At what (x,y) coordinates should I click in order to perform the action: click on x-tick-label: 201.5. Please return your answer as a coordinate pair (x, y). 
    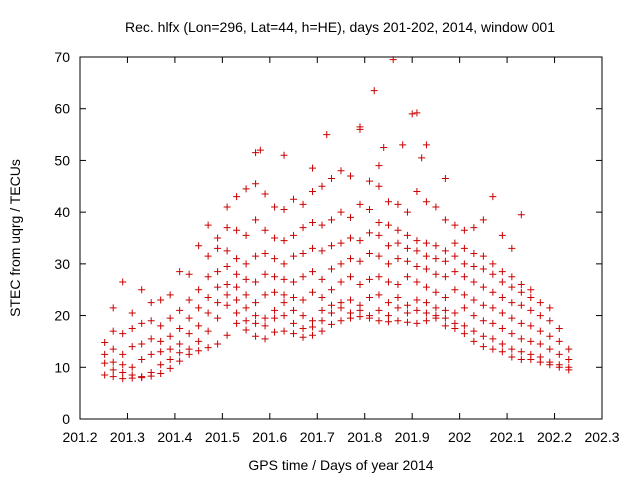
    Looking at the image, I should click on (222, 437).